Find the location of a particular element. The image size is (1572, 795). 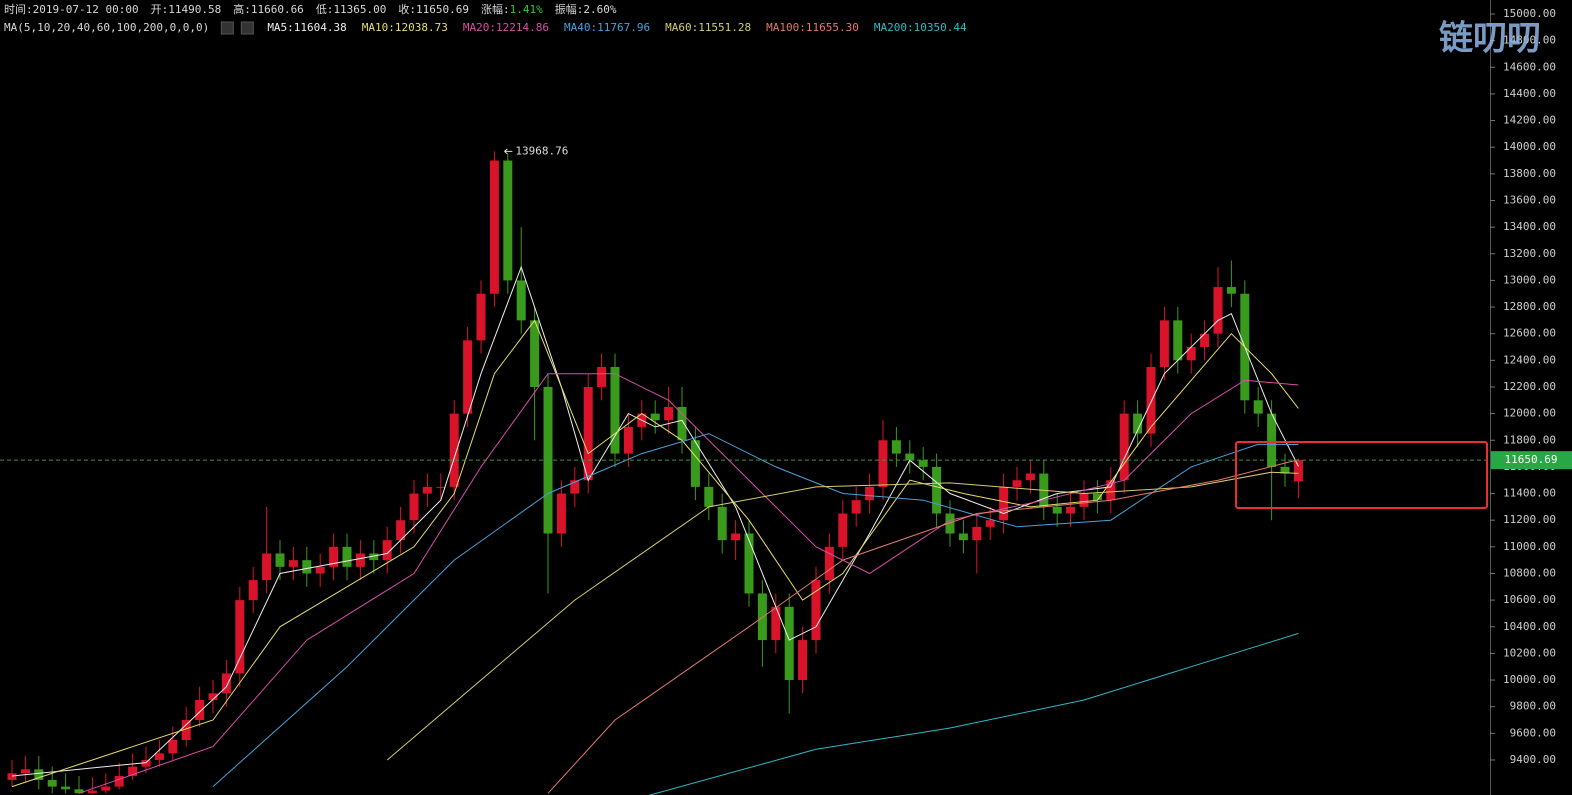

peak-arrow is located at coordinates (508, 151).